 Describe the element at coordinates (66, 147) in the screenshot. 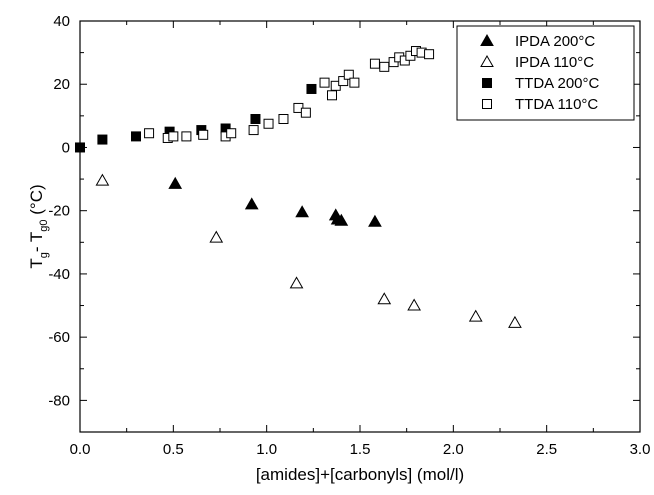

I see `y-tick-label: 0` at that location.